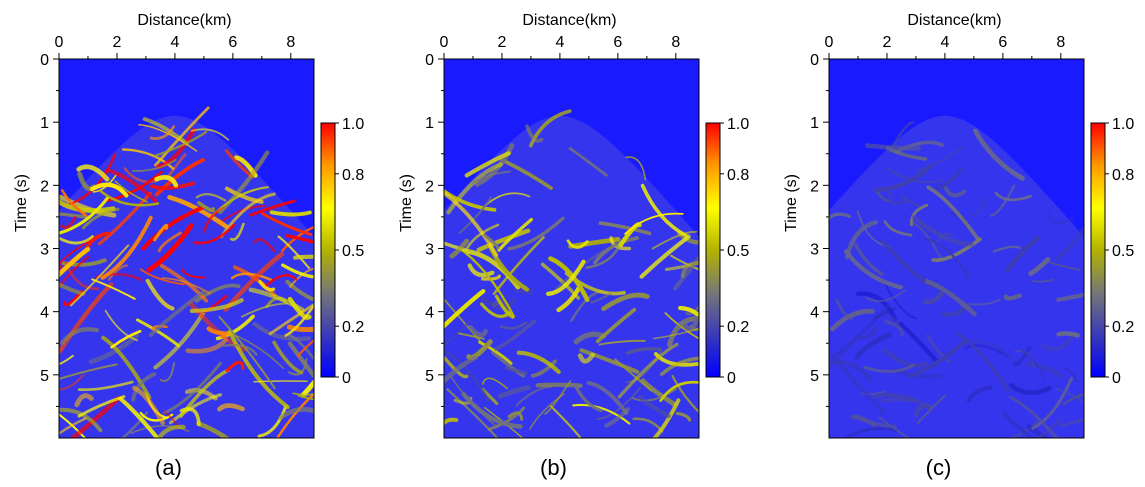  What do you see at coordinates (44, 313) in the screenshot?
I see `y-tick-label: 4` at bounding box center [44, 313].